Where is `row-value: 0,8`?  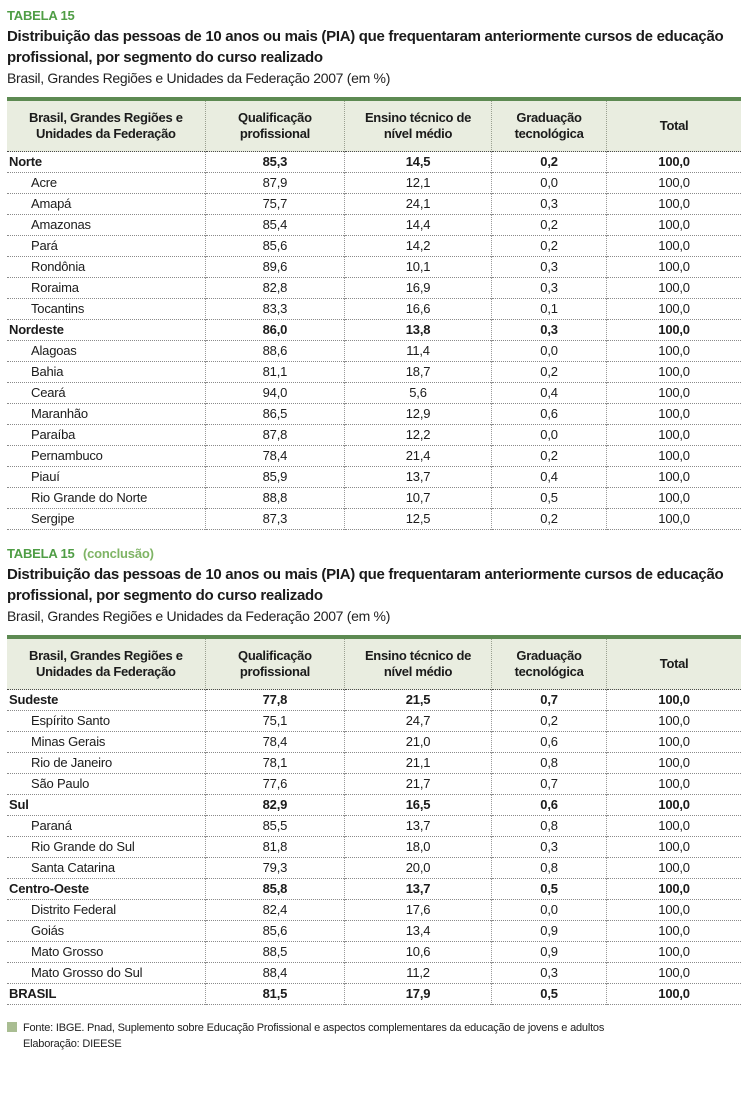 row-value: 0,8 is located at coordinates (548, 826).